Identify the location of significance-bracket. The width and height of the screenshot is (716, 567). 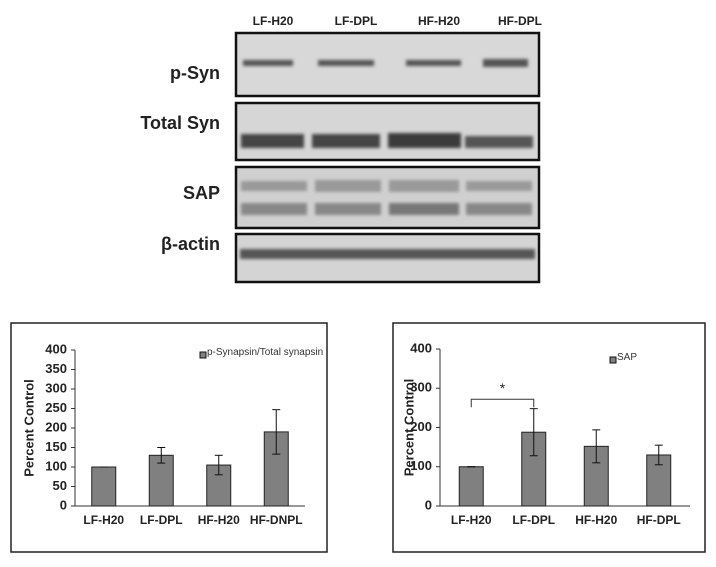
(502, 403).